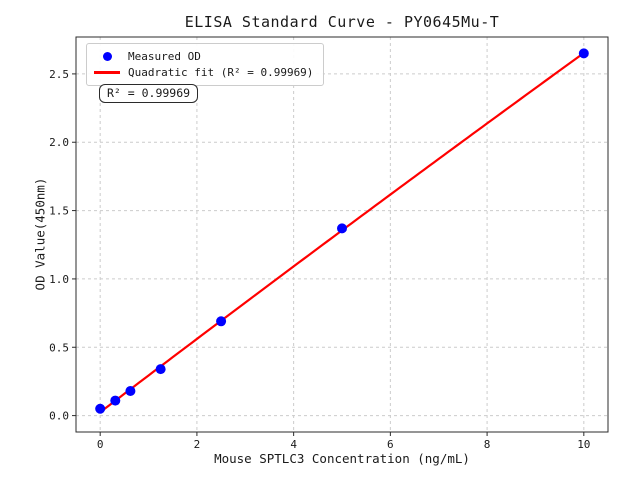 The image size is (640, 480). Describe the element at coordinates (342, 22) in the screenshot. I see `chart-title: ELISA Standard Curve - PY0645Mu-T` at that location.